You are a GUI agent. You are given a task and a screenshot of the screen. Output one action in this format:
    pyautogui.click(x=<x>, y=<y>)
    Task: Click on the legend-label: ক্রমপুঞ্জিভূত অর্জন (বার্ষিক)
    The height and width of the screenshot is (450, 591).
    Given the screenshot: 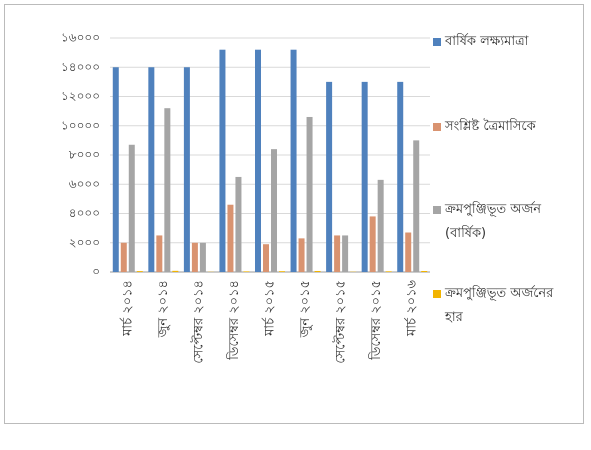 What is the action you would take?
    pyautogui.click(x=493, y=221)
    